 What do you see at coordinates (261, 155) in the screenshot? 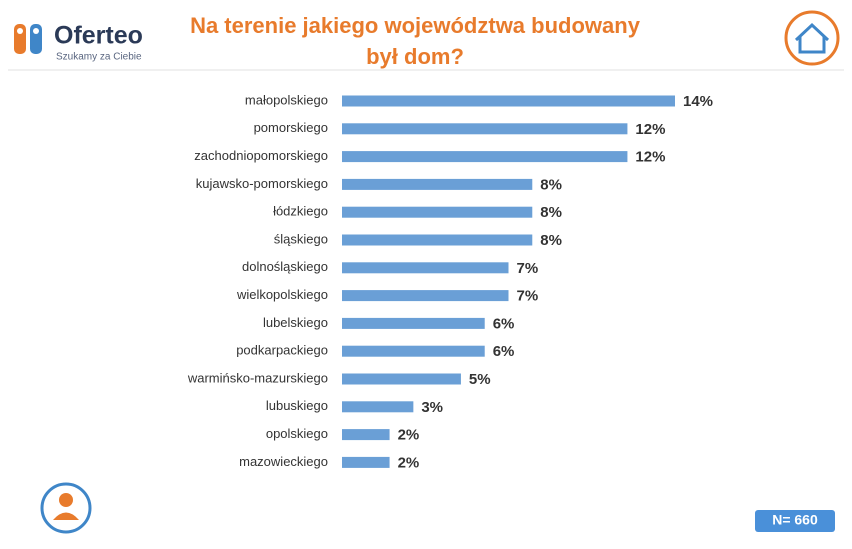
I see `category-label: zachodniopomorskiego` at bounding box center [261, 155].